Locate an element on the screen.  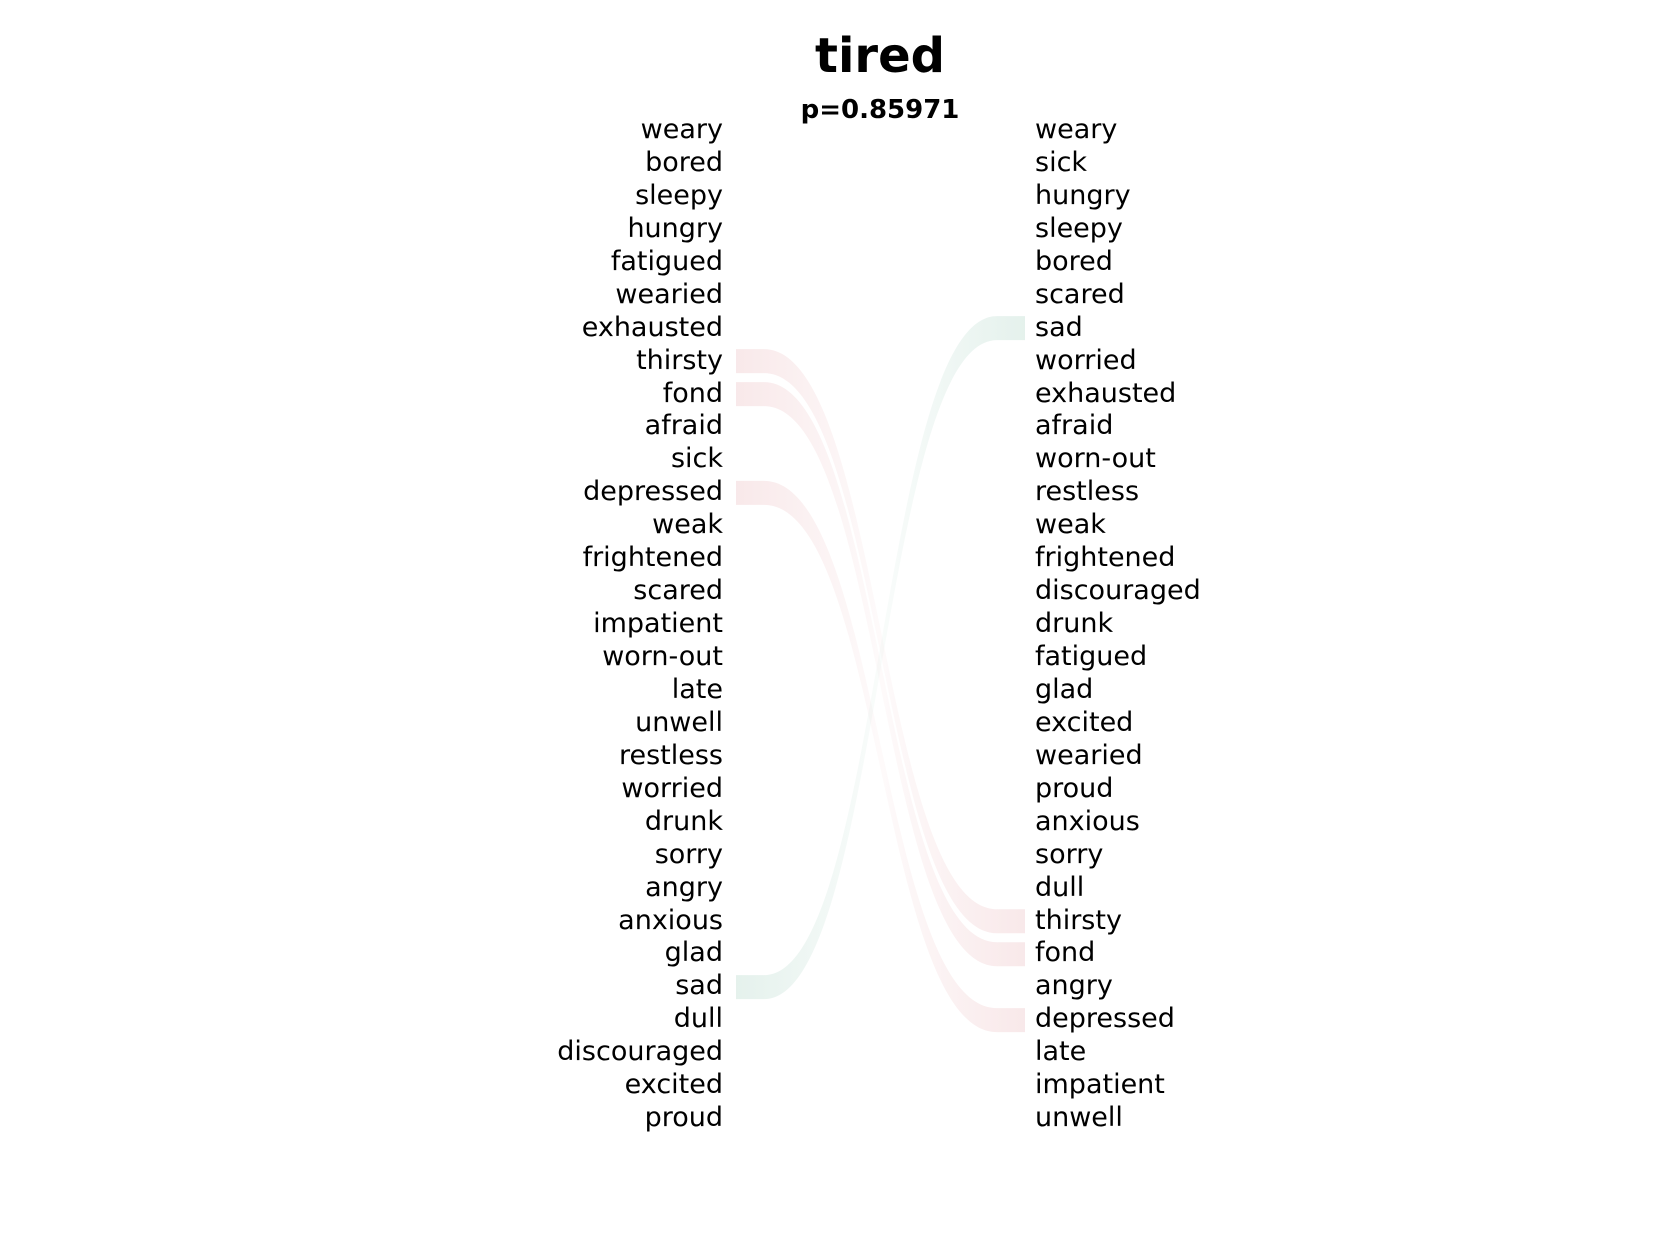
right-word-item: thirsty is located at coordinates (1078, 920).